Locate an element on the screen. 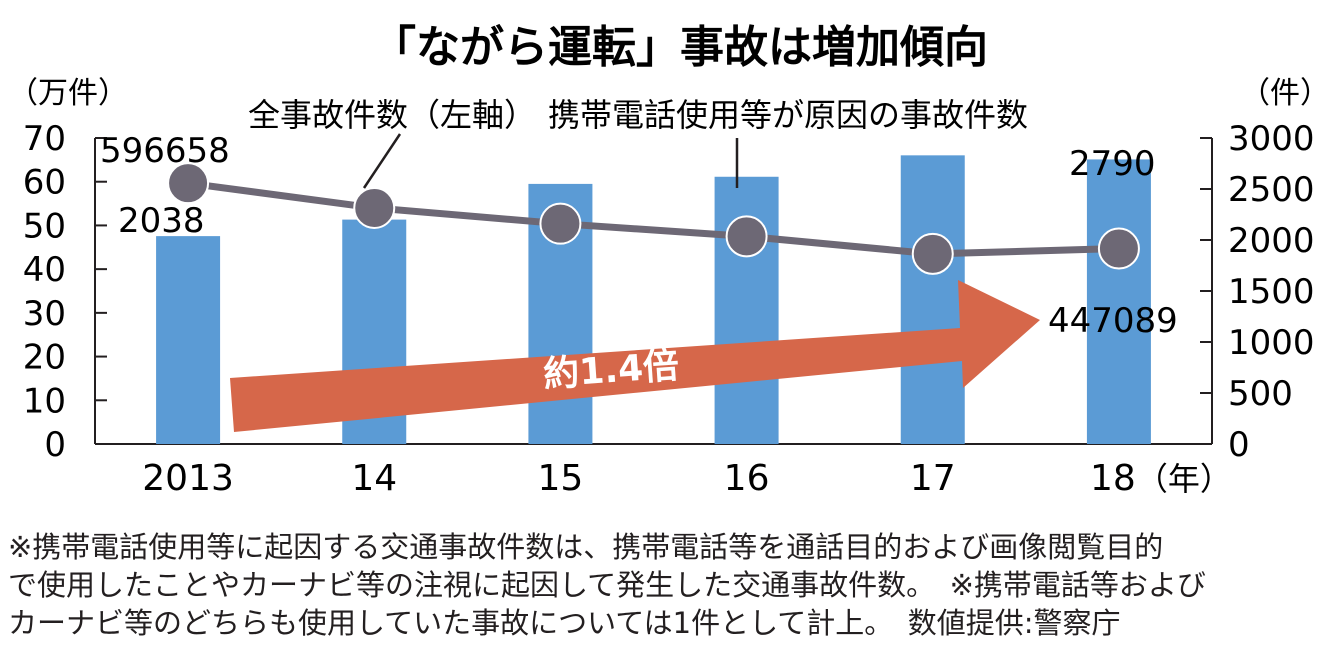  line-label-first: 596658 is located at coordinates (165, 151).